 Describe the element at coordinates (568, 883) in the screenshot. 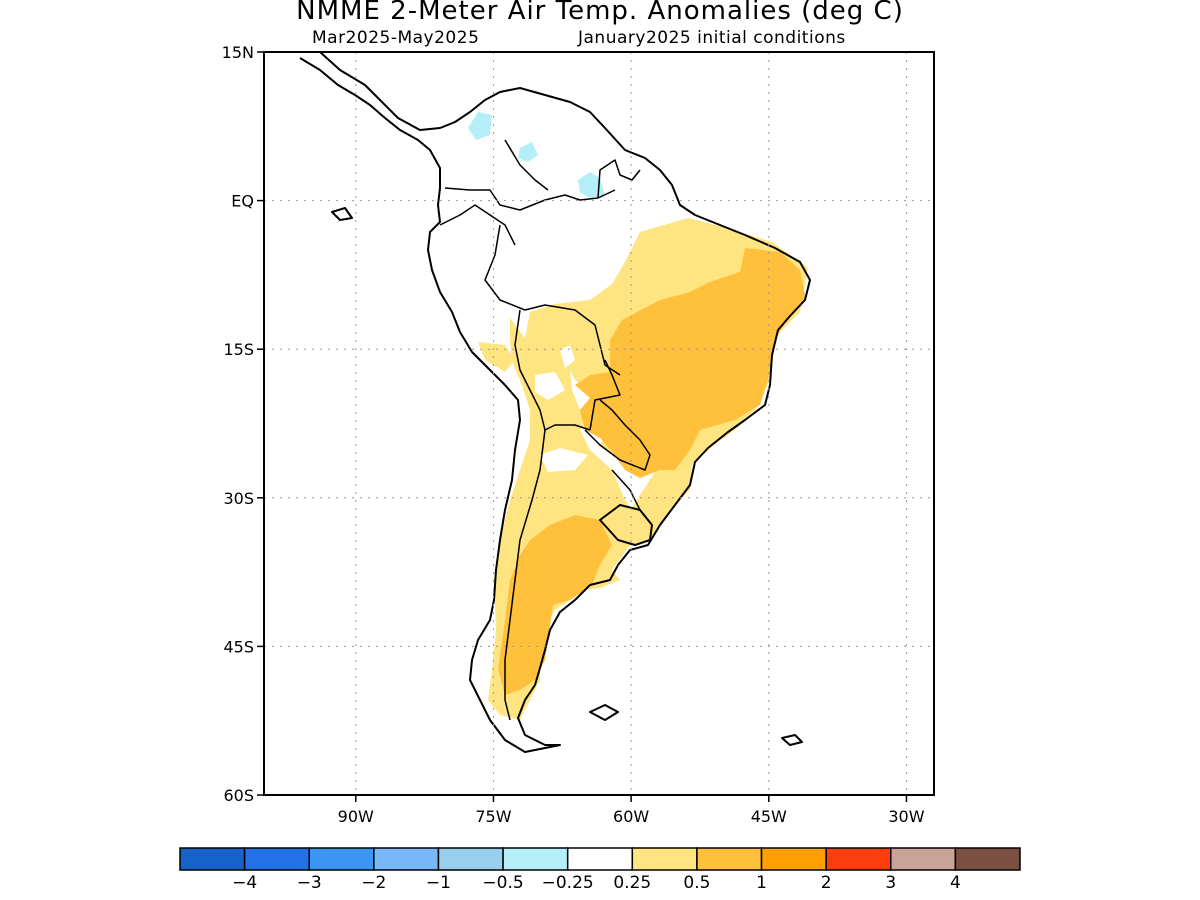

I see `colorbar-label: −0.25` at that location.